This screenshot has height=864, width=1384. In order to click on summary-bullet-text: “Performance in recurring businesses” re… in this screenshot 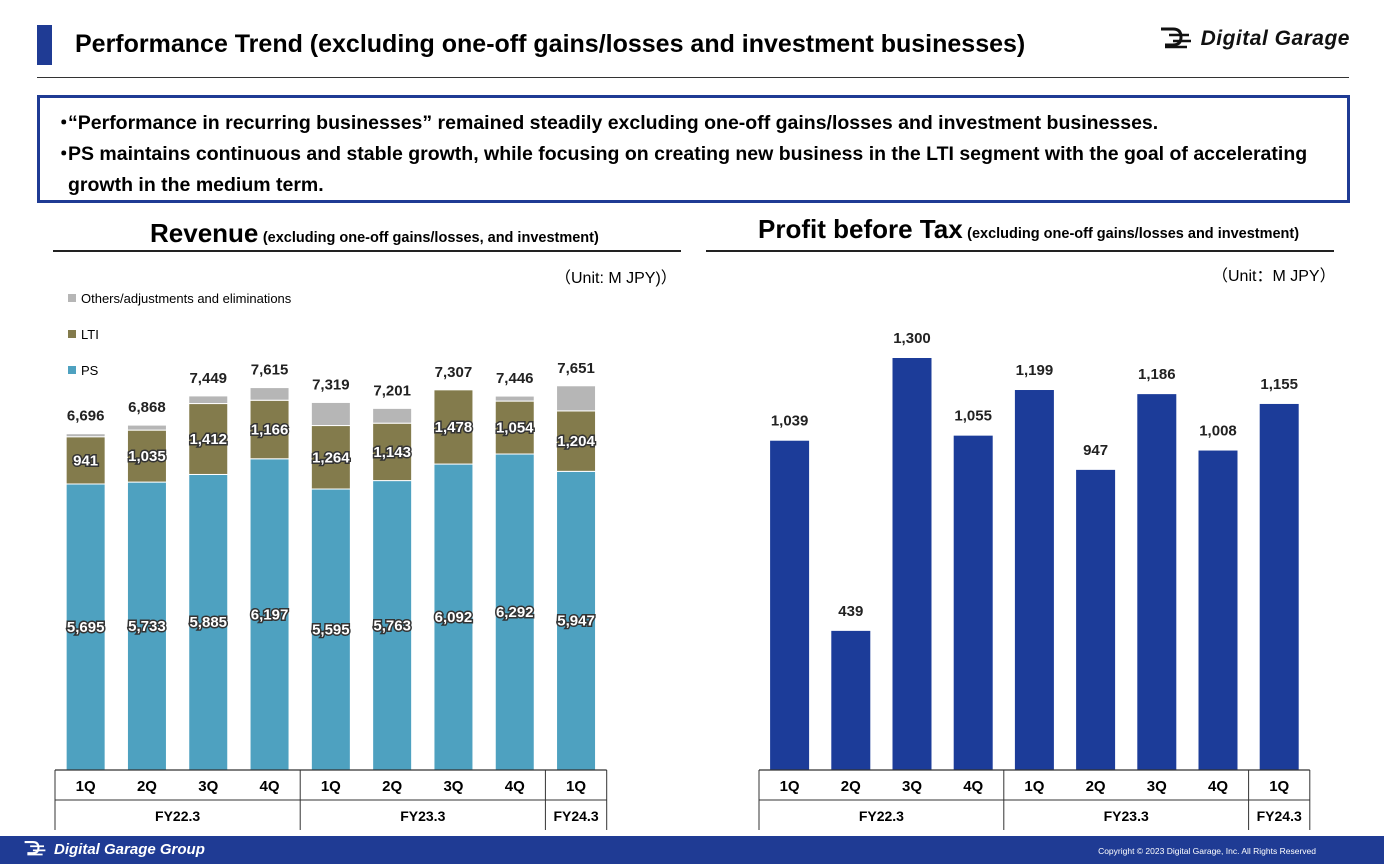, I will do `click(613, 123)`.